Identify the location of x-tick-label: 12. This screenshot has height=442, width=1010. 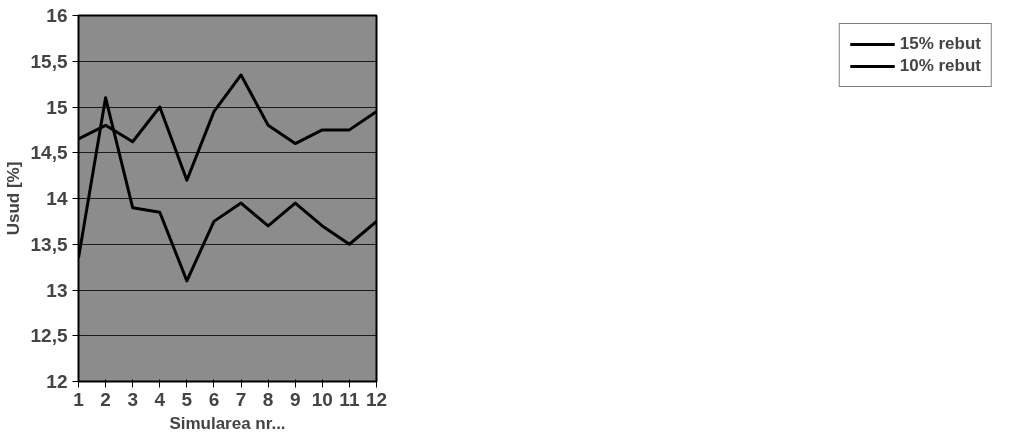
(376, 399).